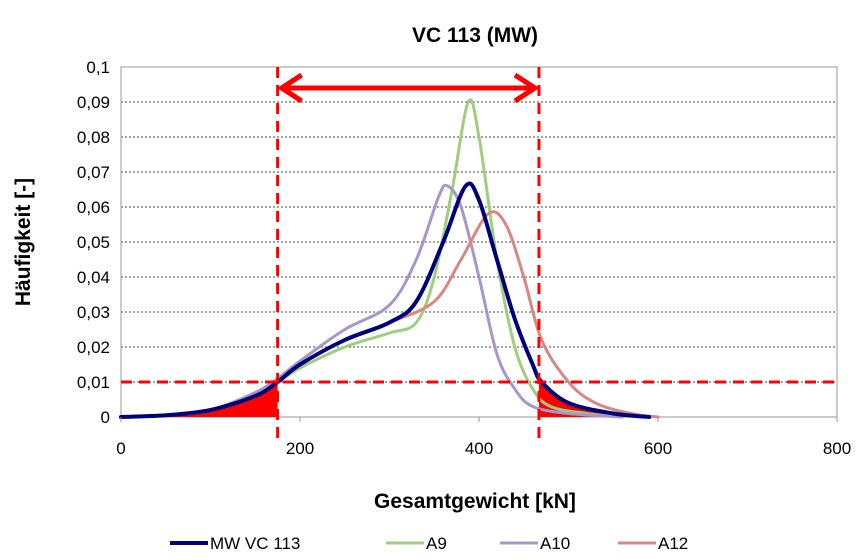 This screenshot has height=560, width=859. Describe the element at coordinates (105, 417) in the screenshot. I see `y-tick-label: 0` at that location.